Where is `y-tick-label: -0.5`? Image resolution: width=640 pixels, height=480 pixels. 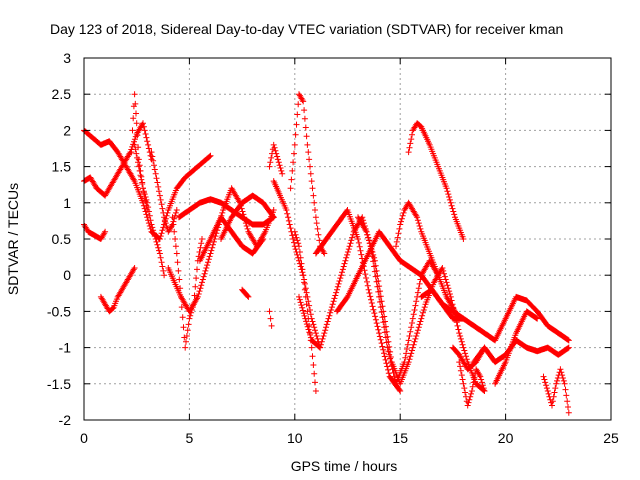 y-tick-label: -0.5 is located at coordinates (59, 311).